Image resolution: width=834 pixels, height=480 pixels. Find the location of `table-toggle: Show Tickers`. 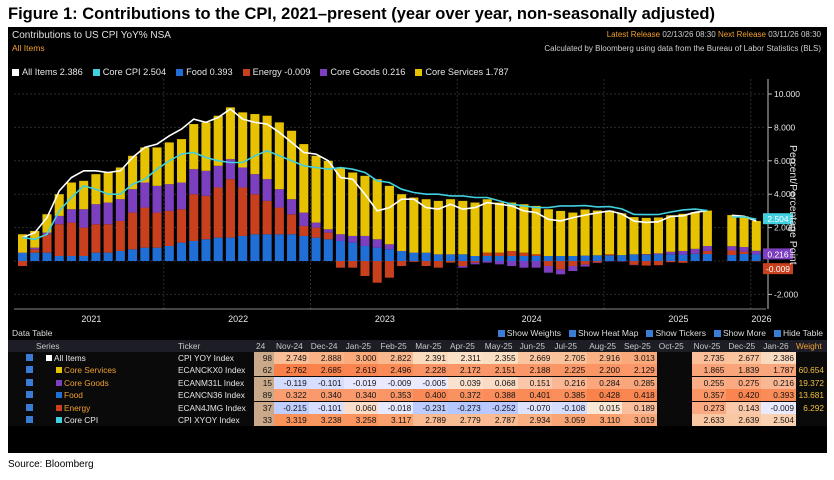

table-toggle: Show Tickers is located at coordinates (676, 333).